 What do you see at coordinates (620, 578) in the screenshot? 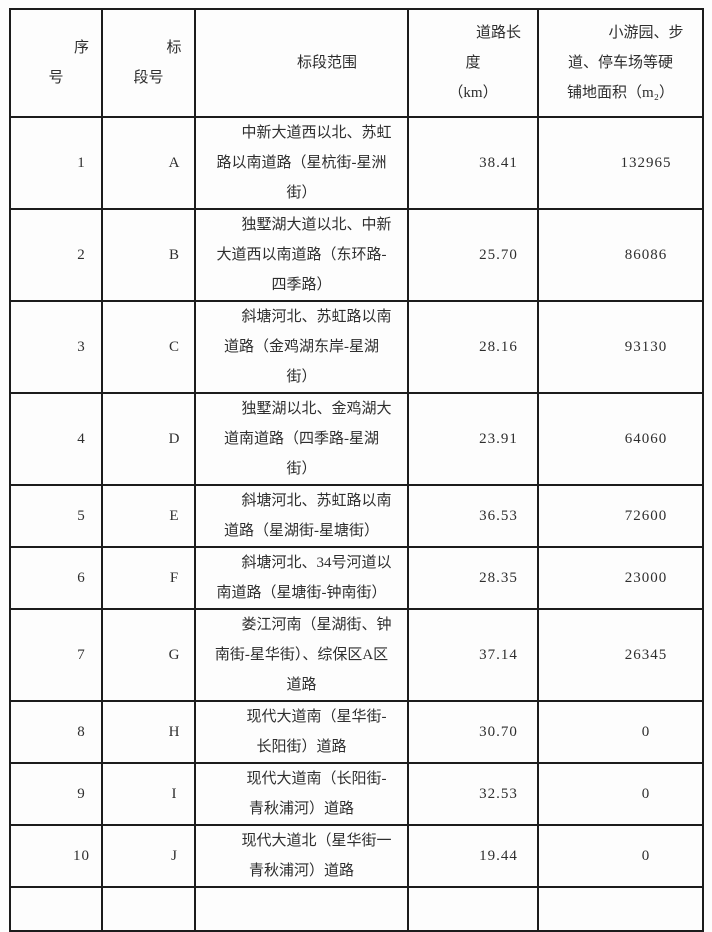
I see `area-cell: 23000` at bounding box center [620, 578].